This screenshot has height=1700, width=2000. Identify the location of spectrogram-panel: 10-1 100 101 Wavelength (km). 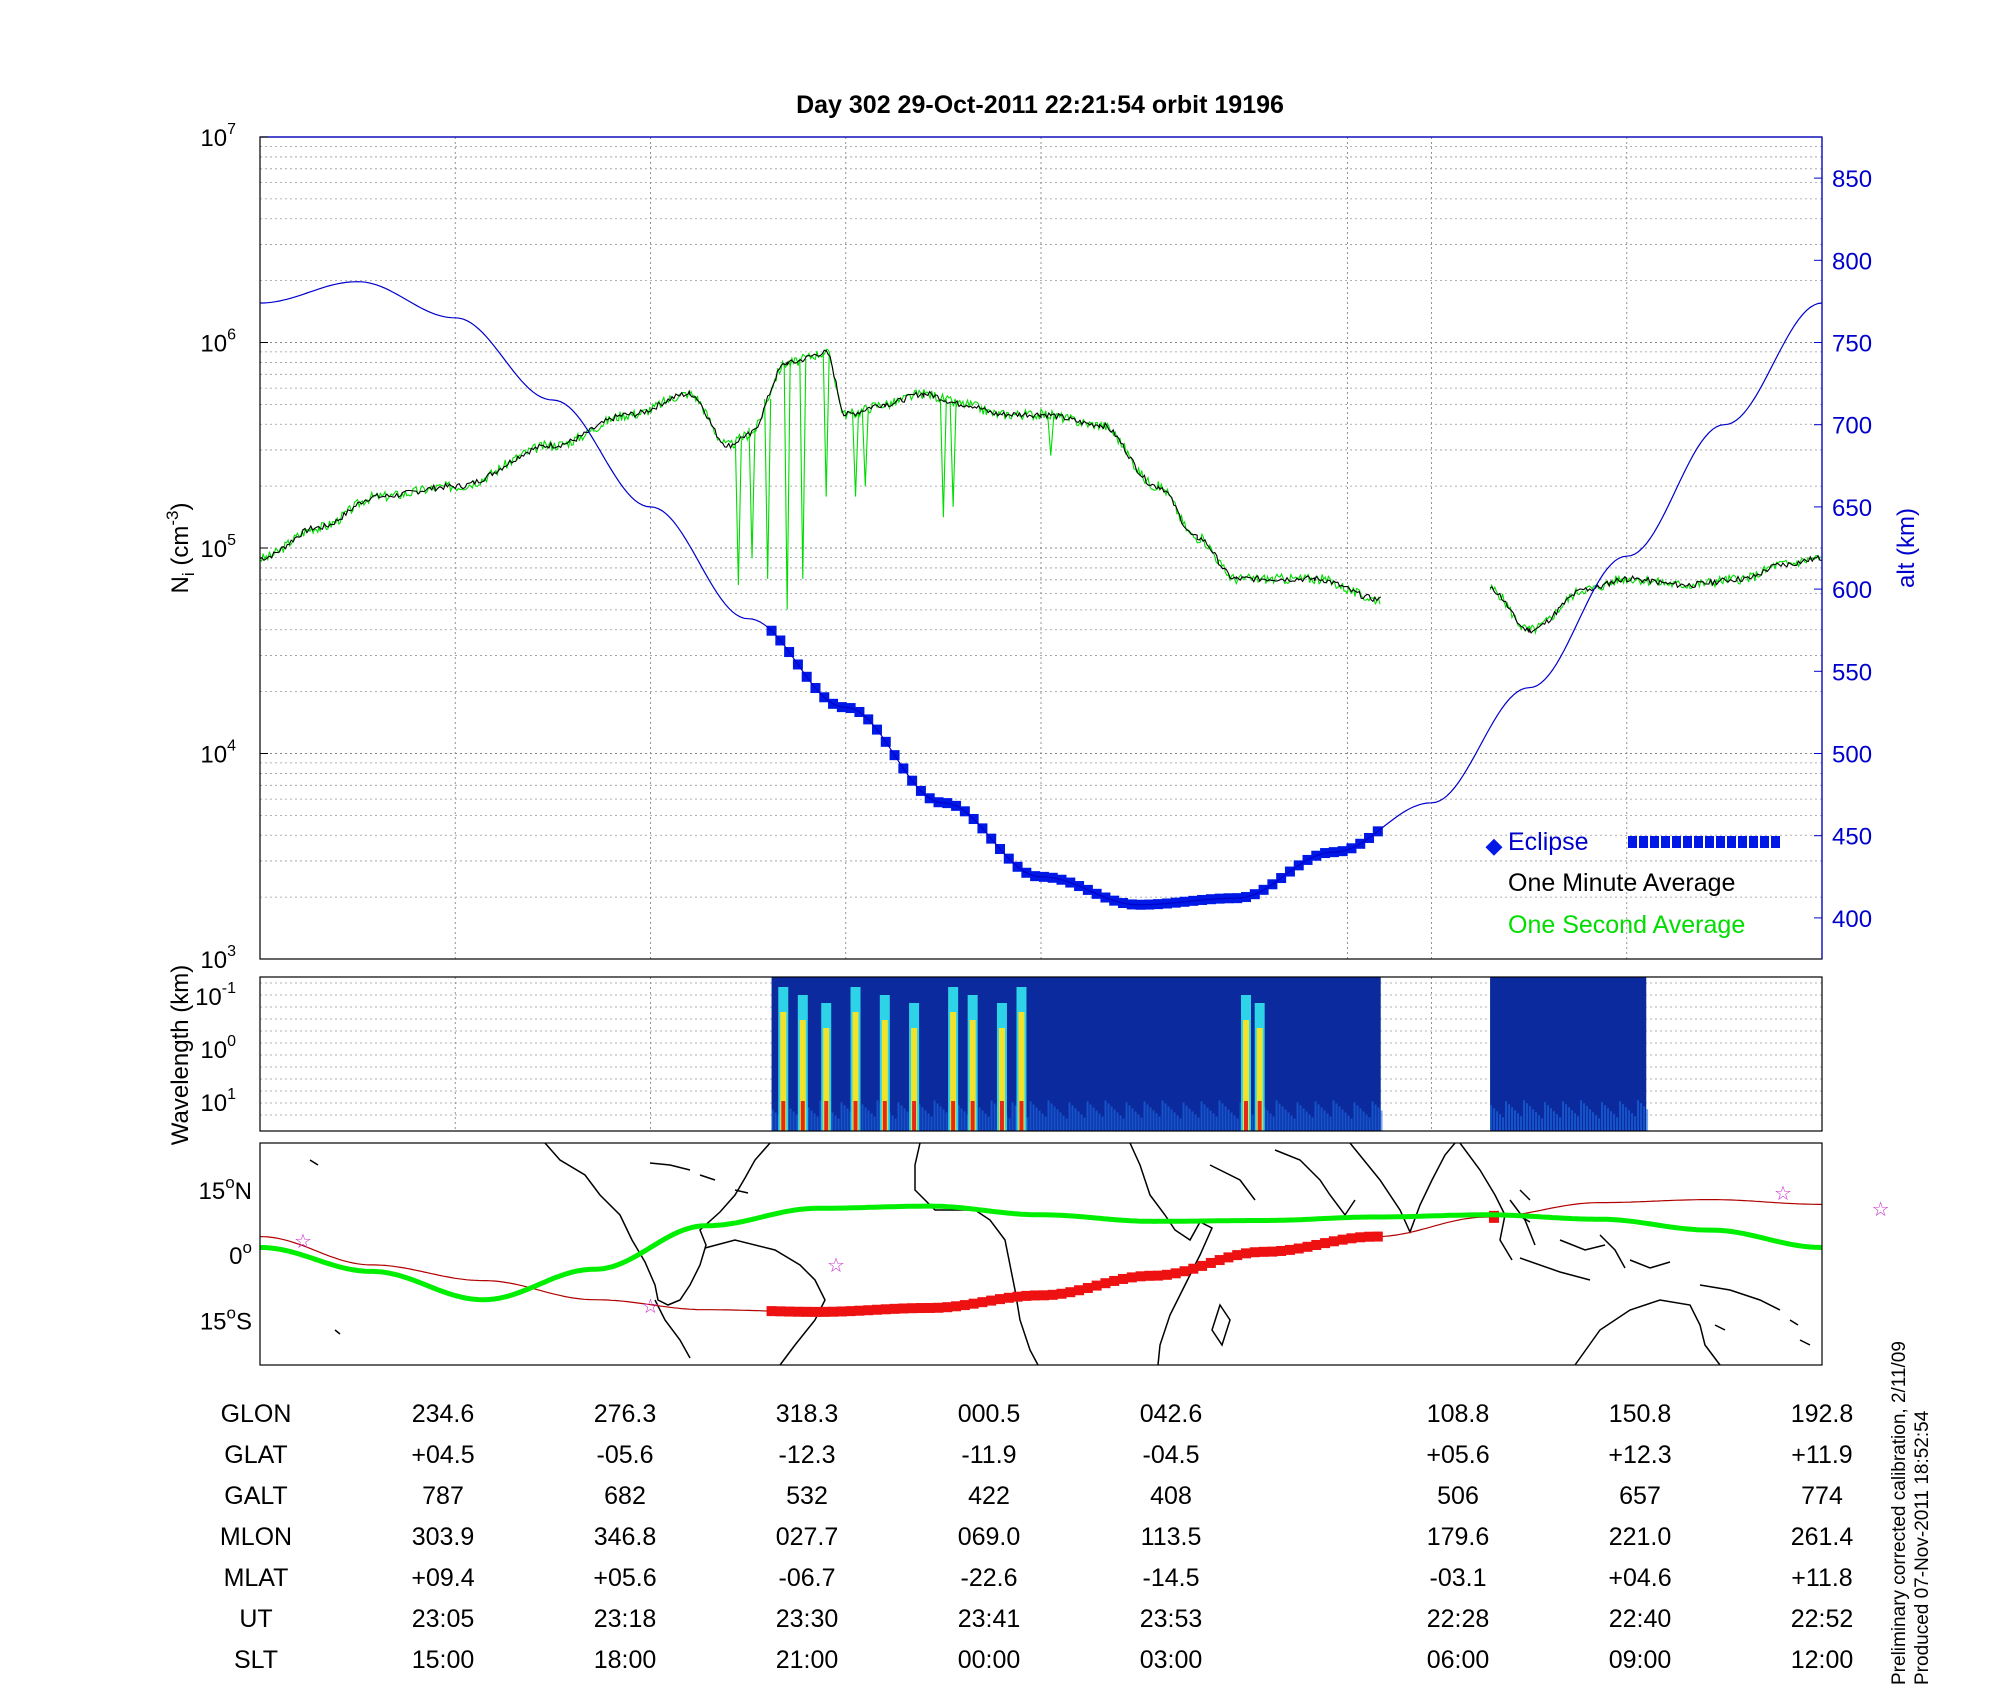
(995, 1055).